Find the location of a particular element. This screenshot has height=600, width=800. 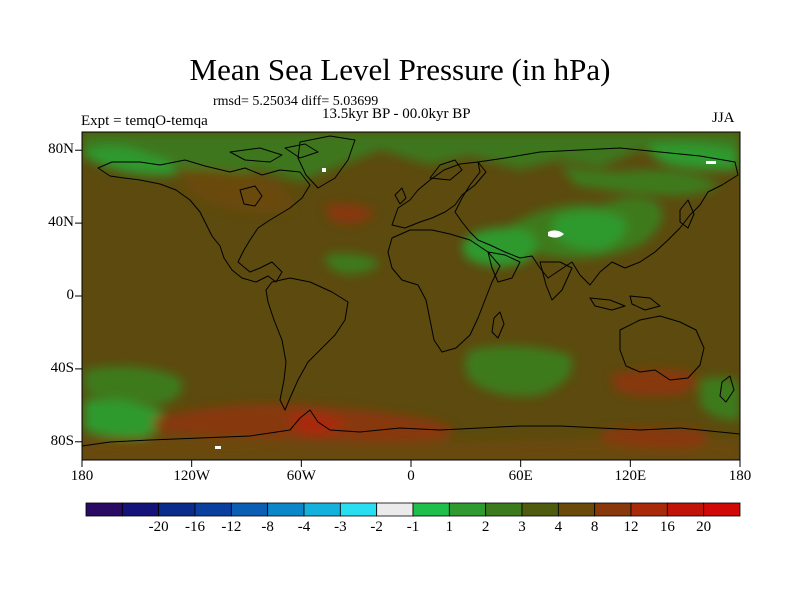

colorbar-label: 4 is located at coordinates (558, 527).